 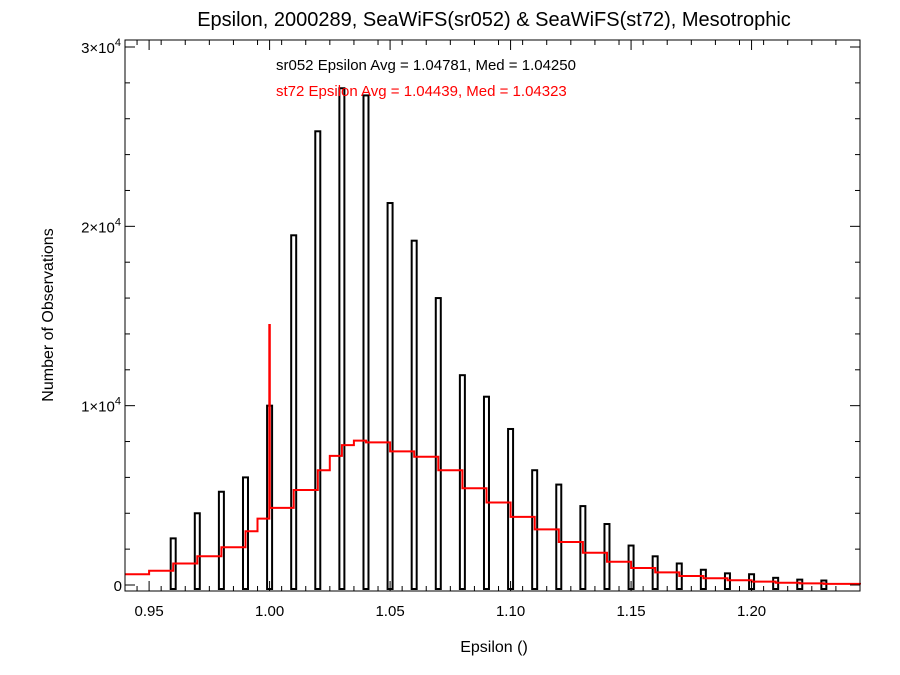 I want to click on x-tick-label: 1.20, so click(x=751, y=611).